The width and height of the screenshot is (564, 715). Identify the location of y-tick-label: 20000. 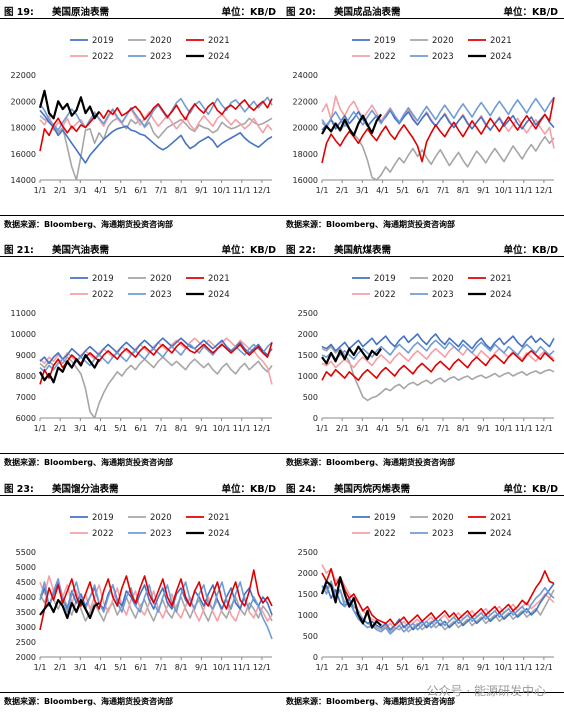
(23, 101).